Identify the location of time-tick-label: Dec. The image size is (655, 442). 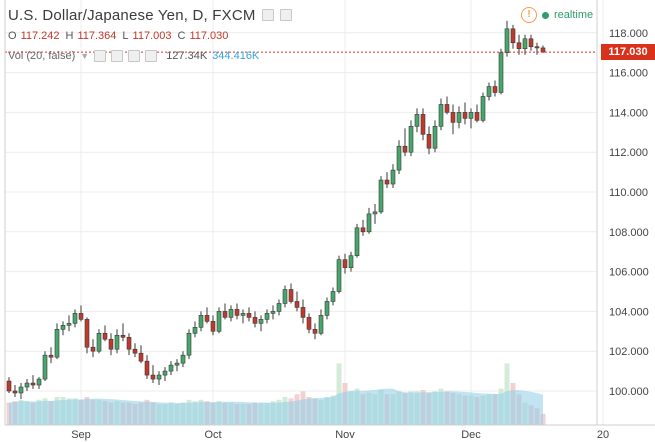
(471, 435).